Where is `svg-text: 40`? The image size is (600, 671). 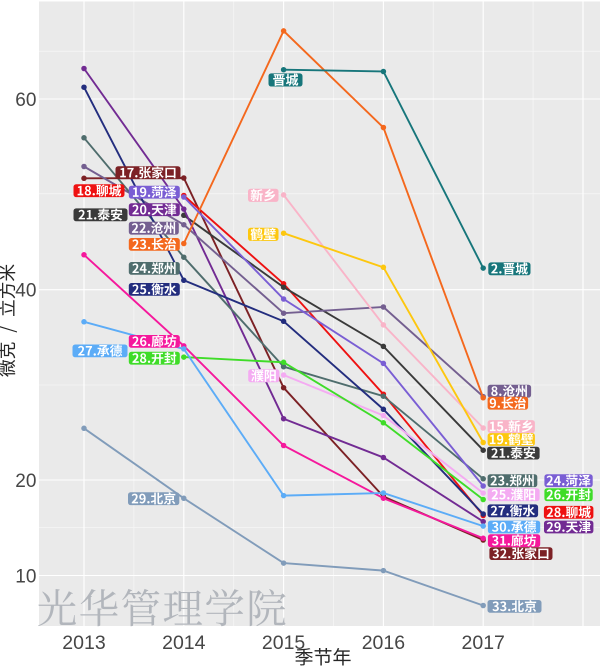 svg-text: 40 is located at coordinates (25, 291).